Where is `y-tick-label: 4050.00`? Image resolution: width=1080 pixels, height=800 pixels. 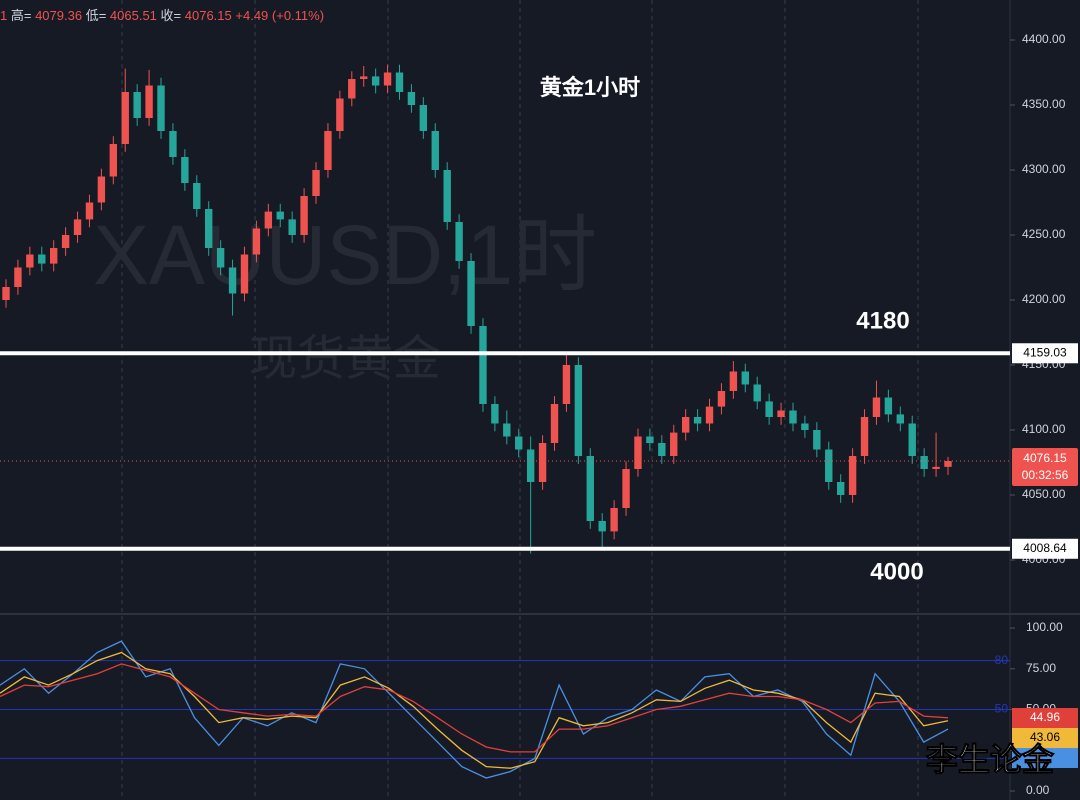
y-tick-label: 4050.00 is located at coordinates (1044, 494).